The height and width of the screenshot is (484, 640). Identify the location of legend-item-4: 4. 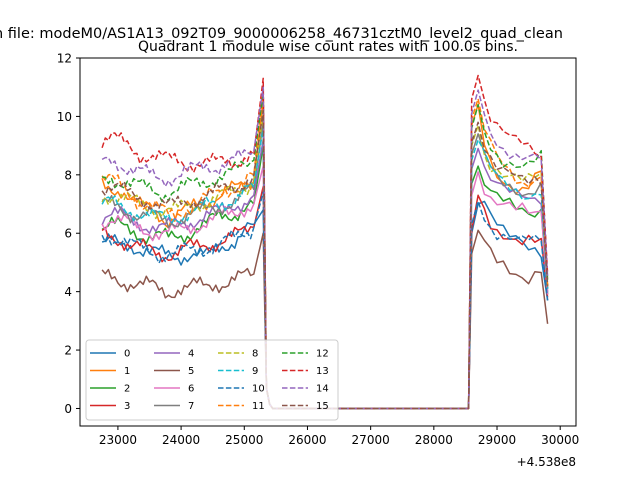
(174, 354).